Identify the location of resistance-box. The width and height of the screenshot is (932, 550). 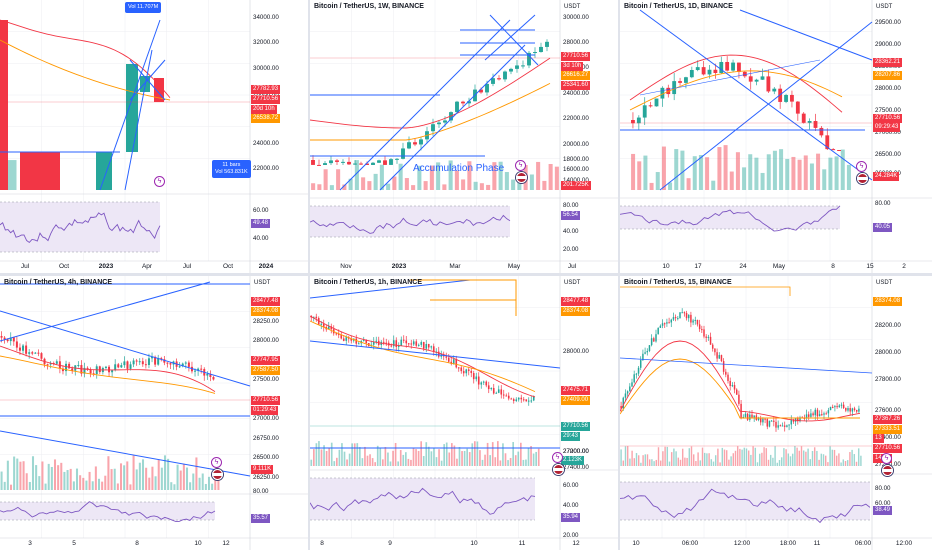
(463, 297).